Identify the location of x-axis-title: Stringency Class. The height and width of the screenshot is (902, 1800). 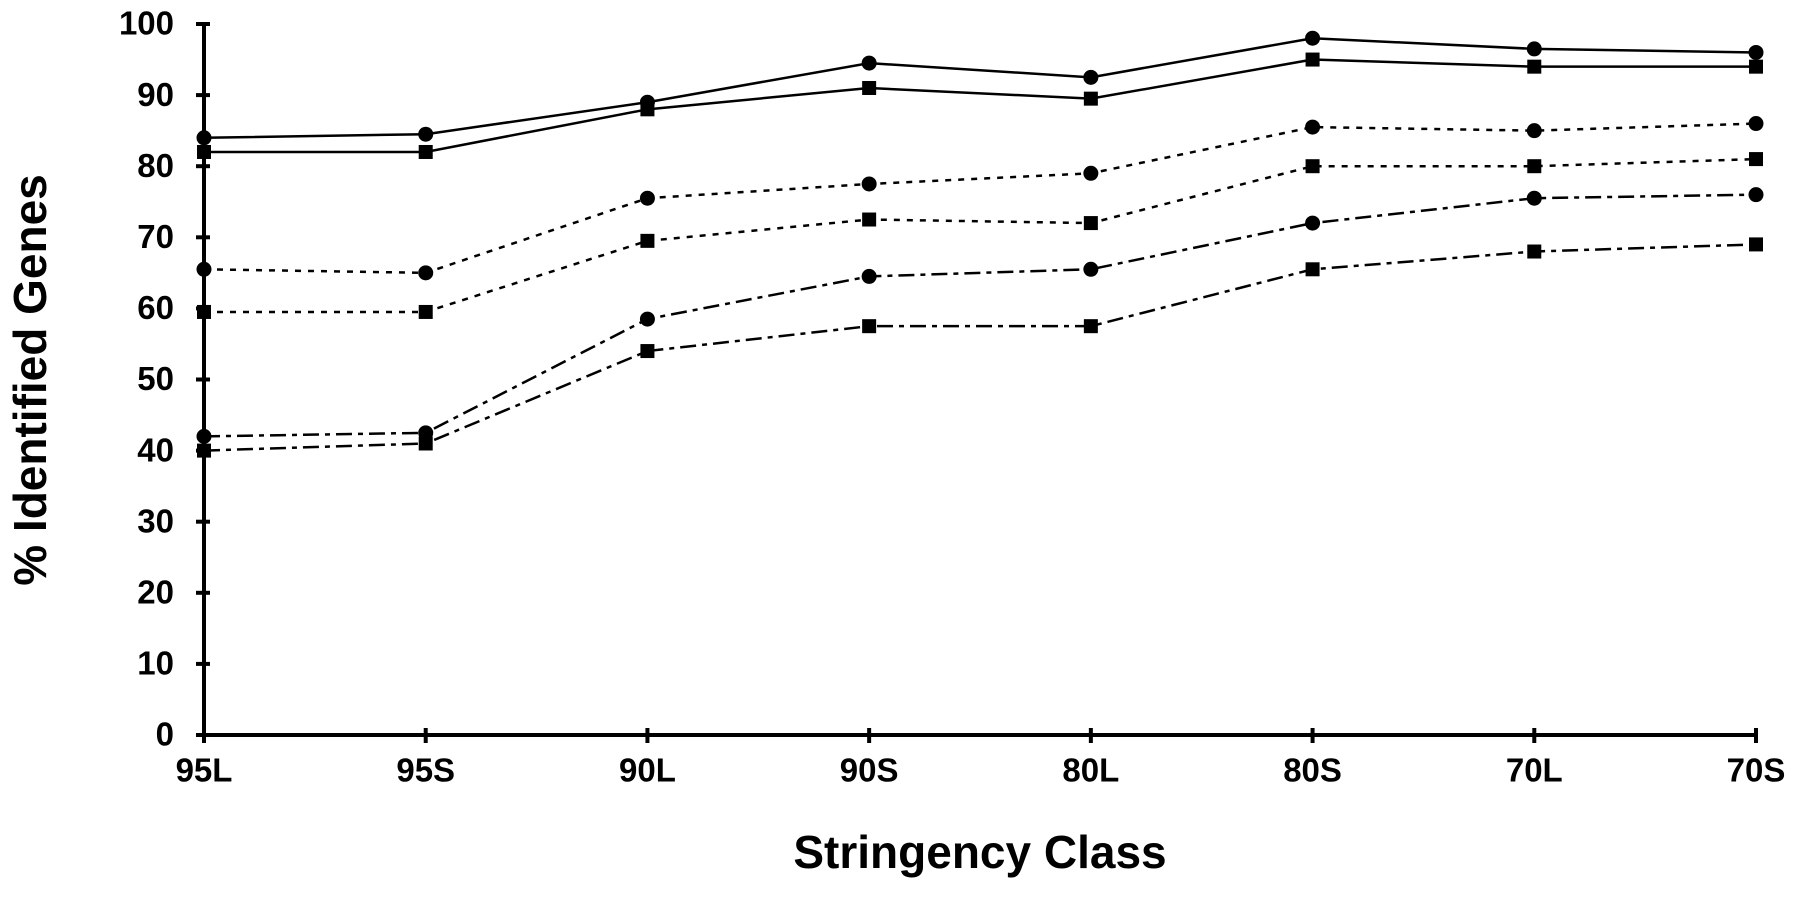
(979, 852).